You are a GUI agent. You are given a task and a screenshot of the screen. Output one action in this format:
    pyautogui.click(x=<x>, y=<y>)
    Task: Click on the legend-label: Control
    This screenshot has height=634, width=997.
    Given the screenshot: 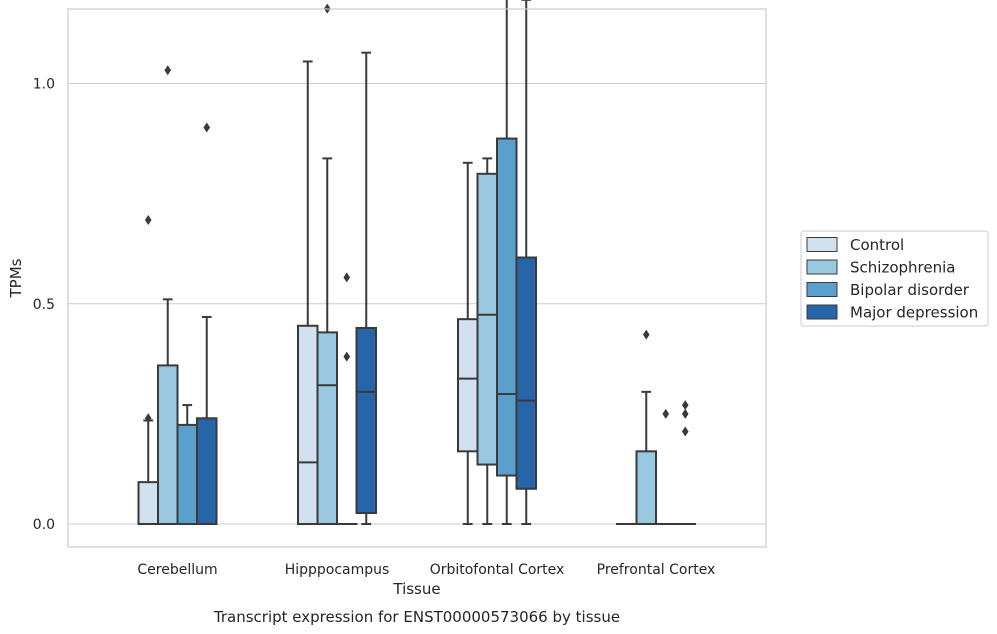 What is the action you would take?
    pyautogui.click(x=877, y=245)
    